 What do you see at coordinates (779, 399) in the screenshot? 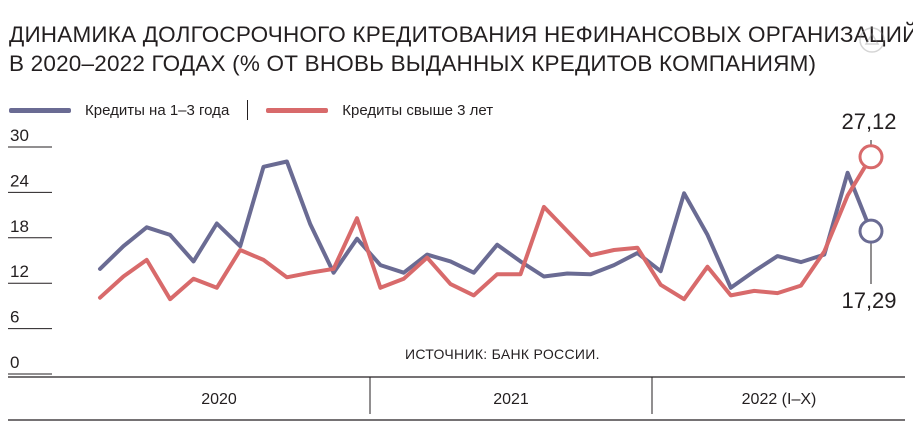
I see `x-group-label: 2022 (I–X)` at bounding box center [779, 399].